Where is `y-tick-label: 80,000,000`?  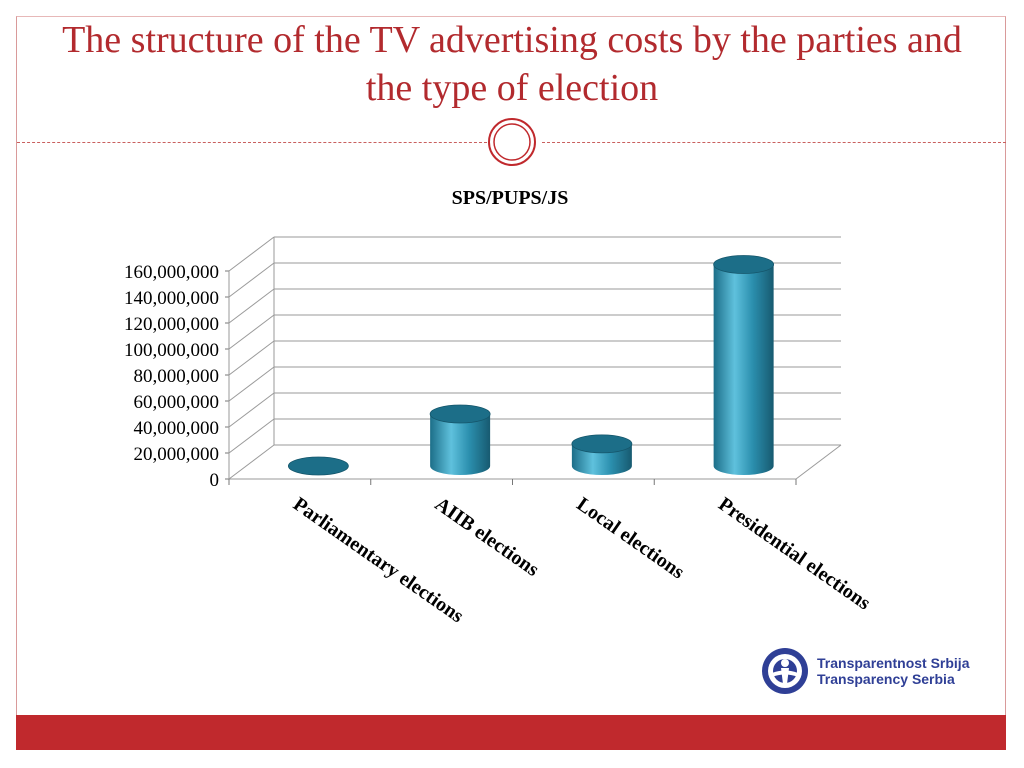
y-tick-label: 80,000,000 is located at coordinates (177, 376).